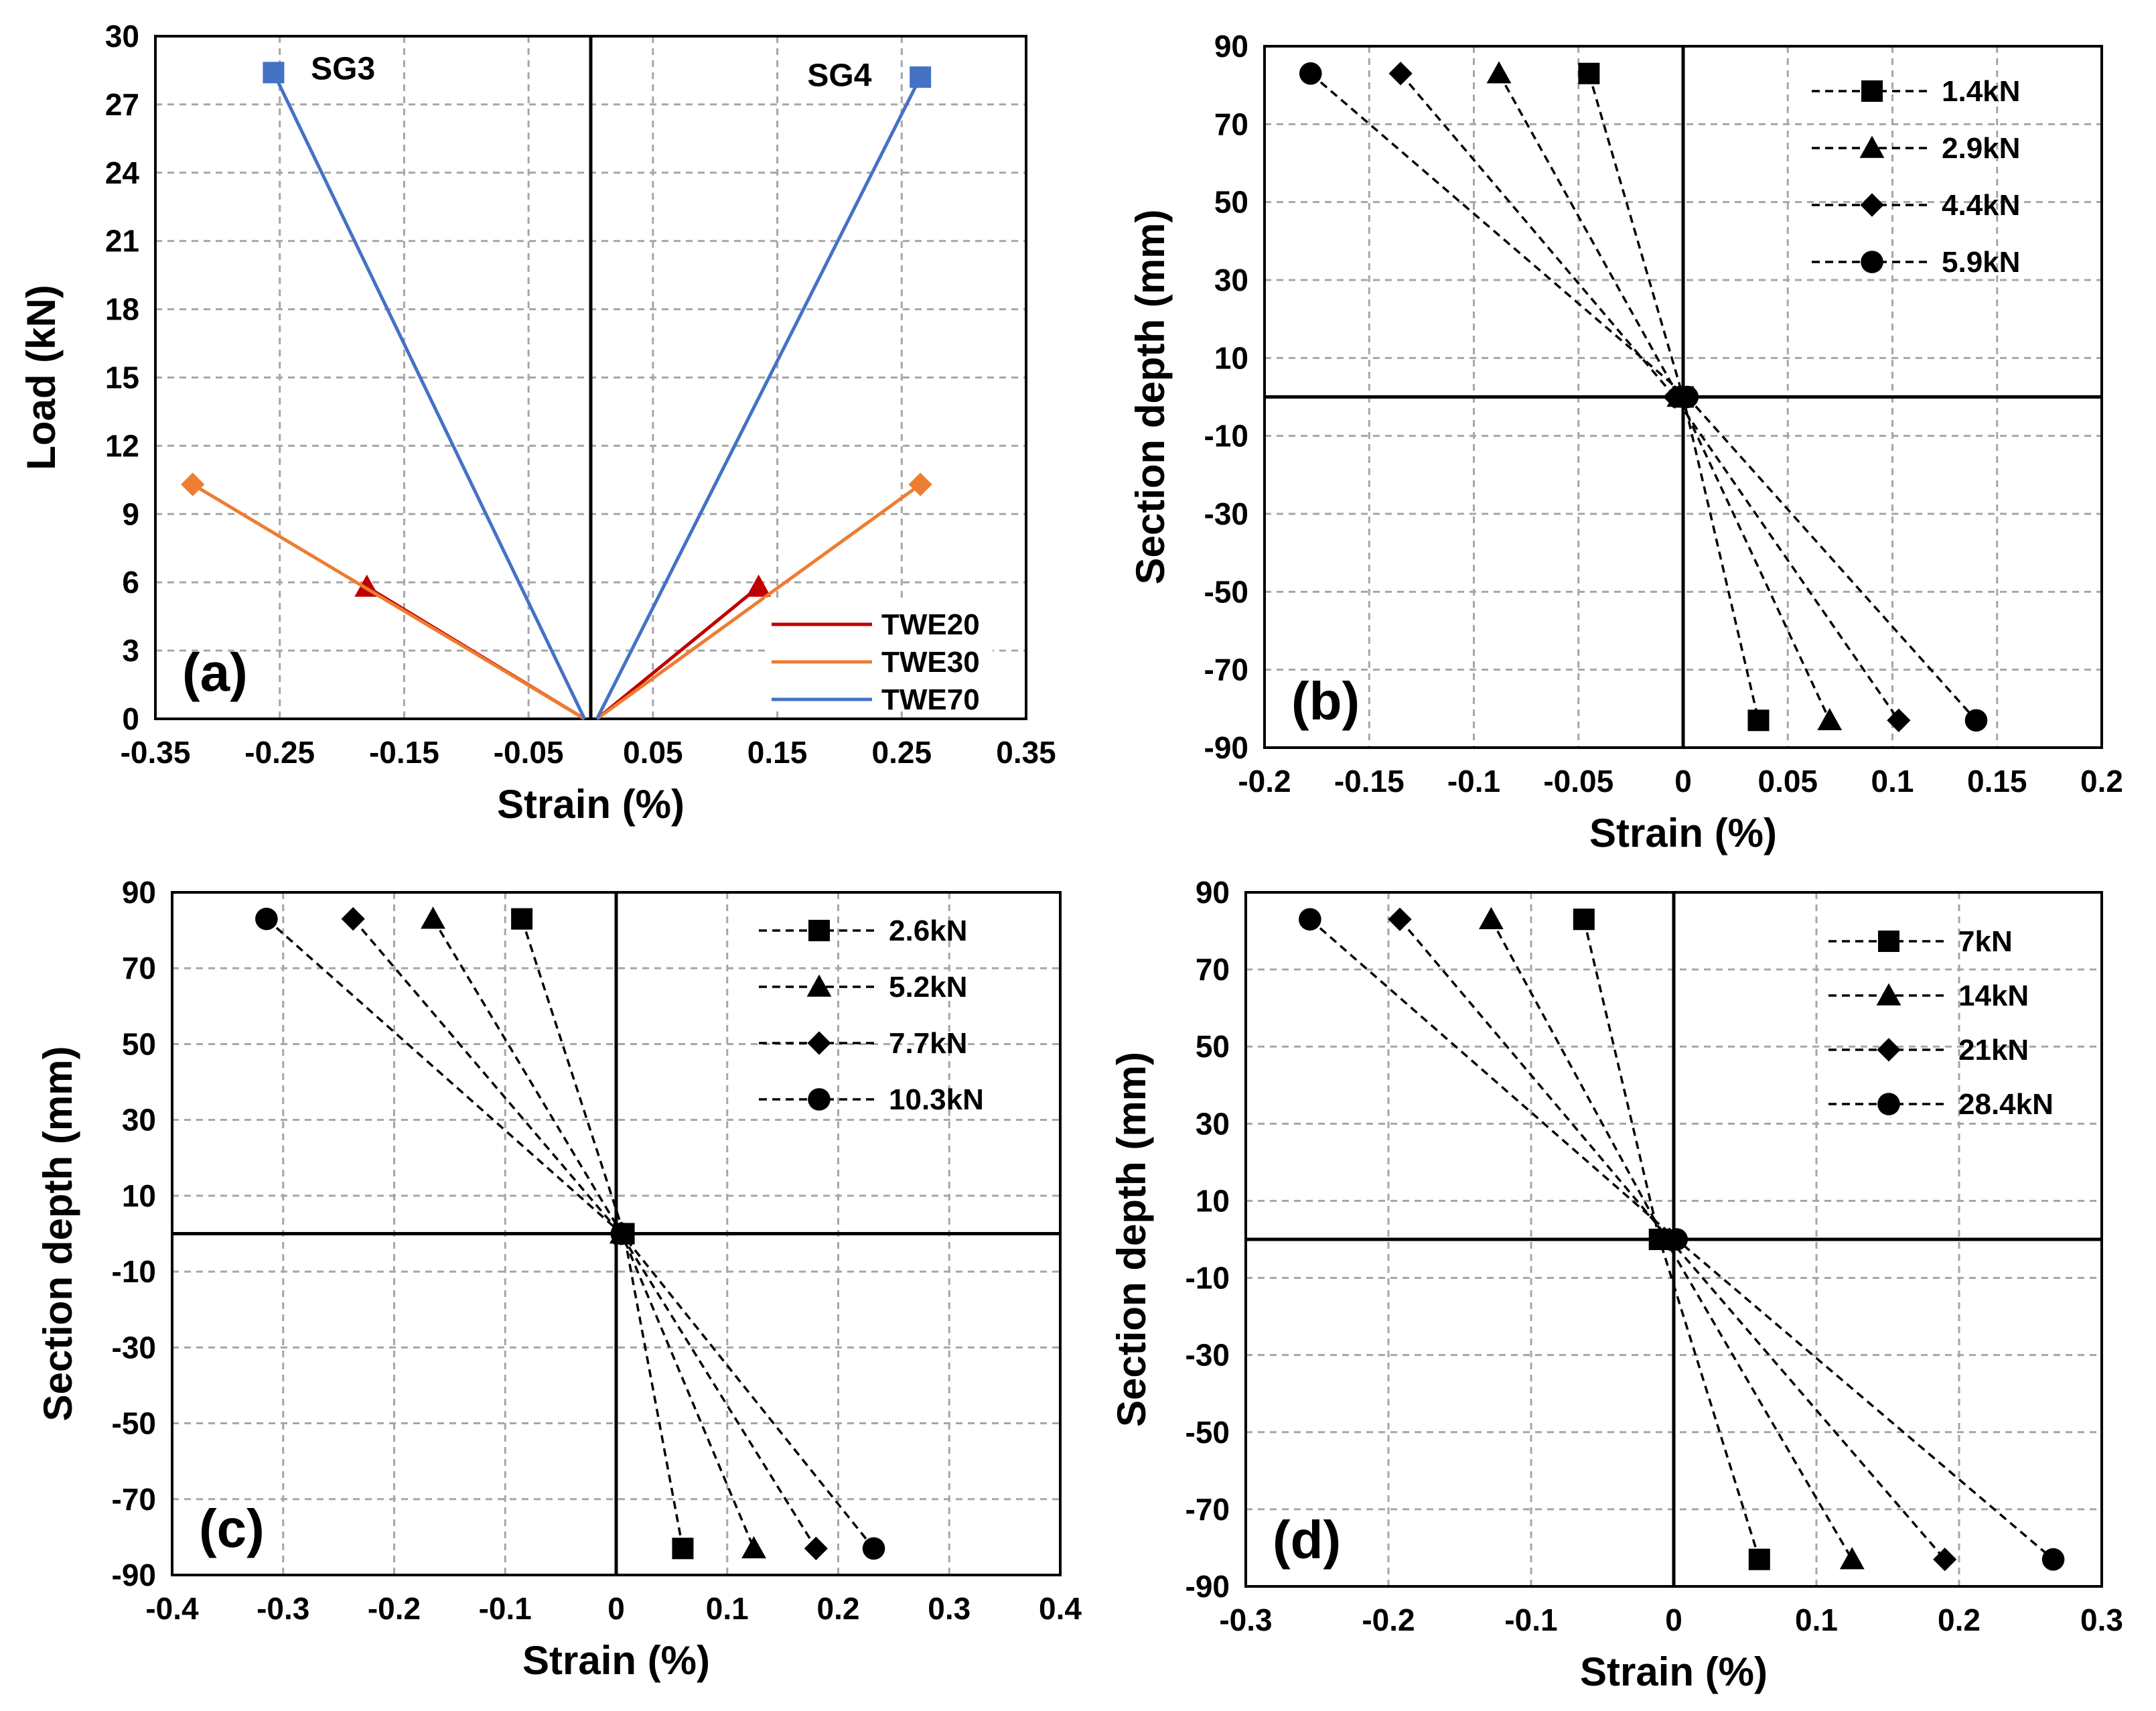 This screenshot has height=1711, width=2156. What do you see at coordinates (1816, 1619) in the screenshot?
I see `x-tick-label: 0.1` at bounding box center [1816, 1619].